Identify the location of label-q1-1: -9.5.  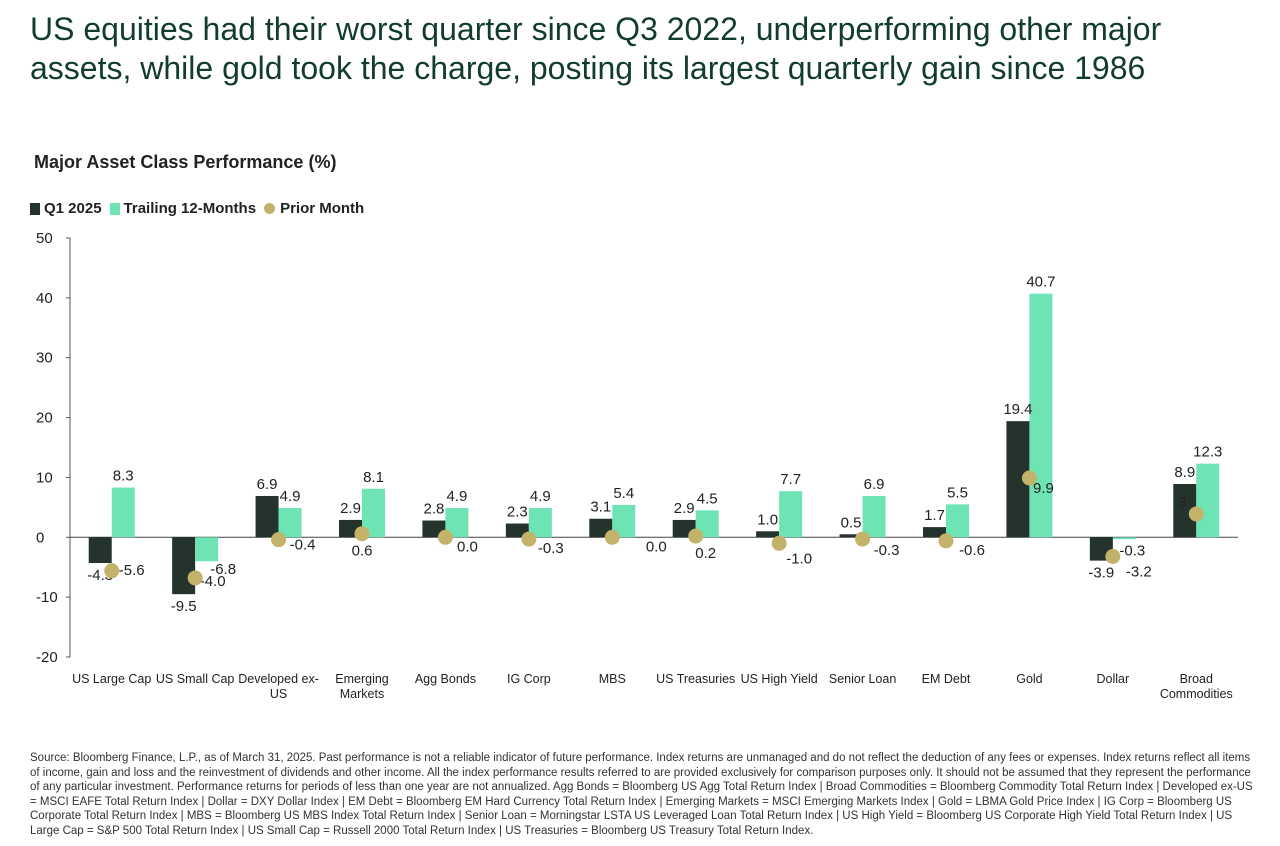
(184, 606).